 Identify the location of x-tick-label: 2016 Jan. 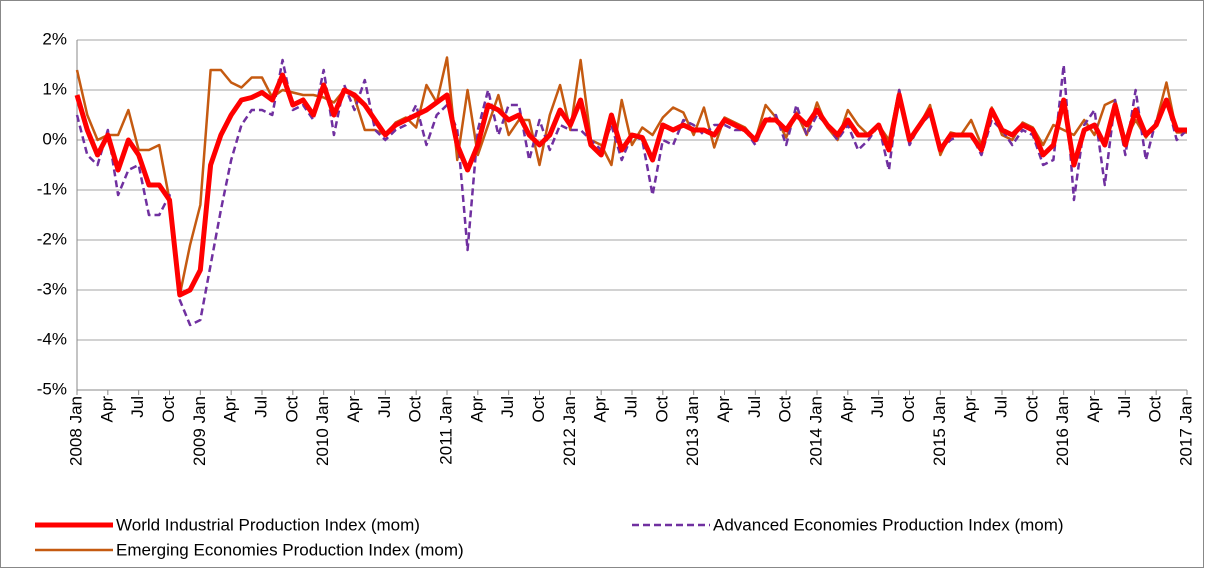
(1062, 431).